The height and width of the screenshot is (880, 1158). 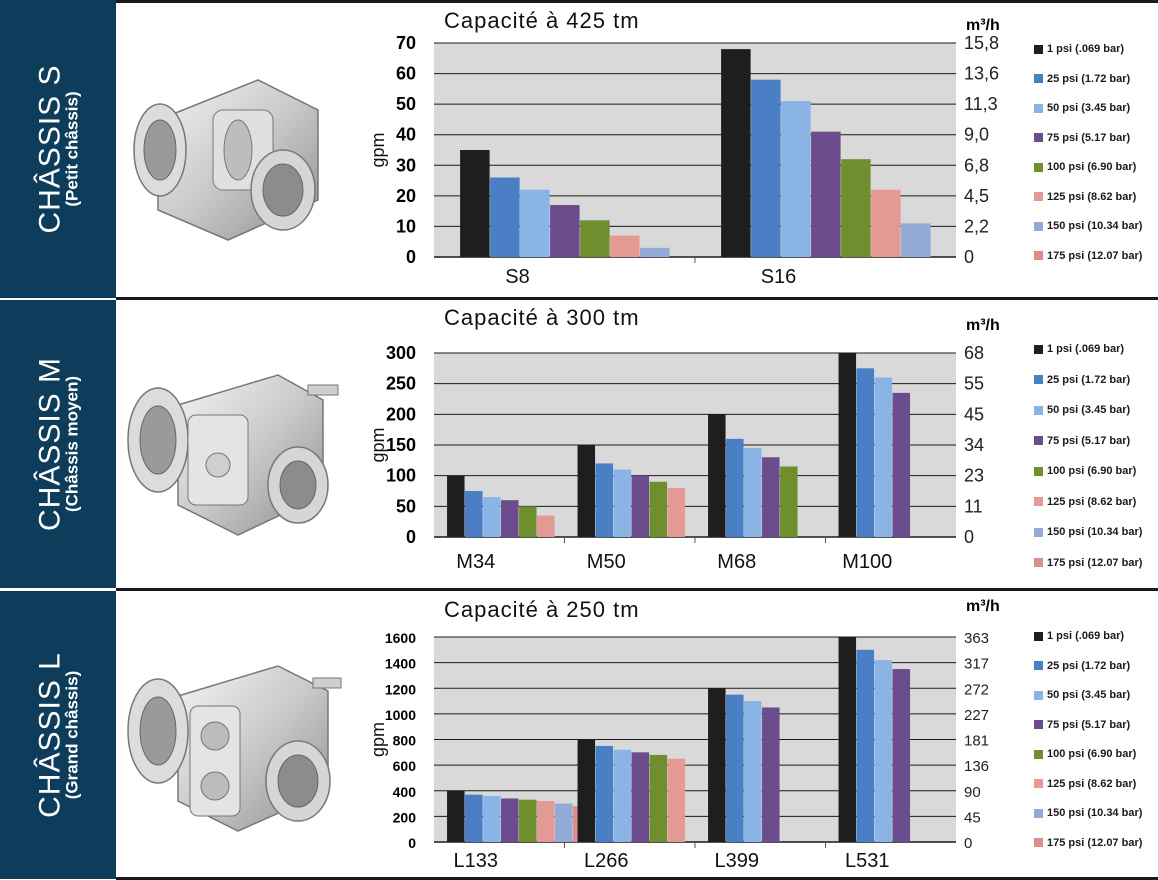 What do you see at coordinates (517, 277) in the screenshot?
I see `x-tick-label: S8` at bounding box center [517, 277].